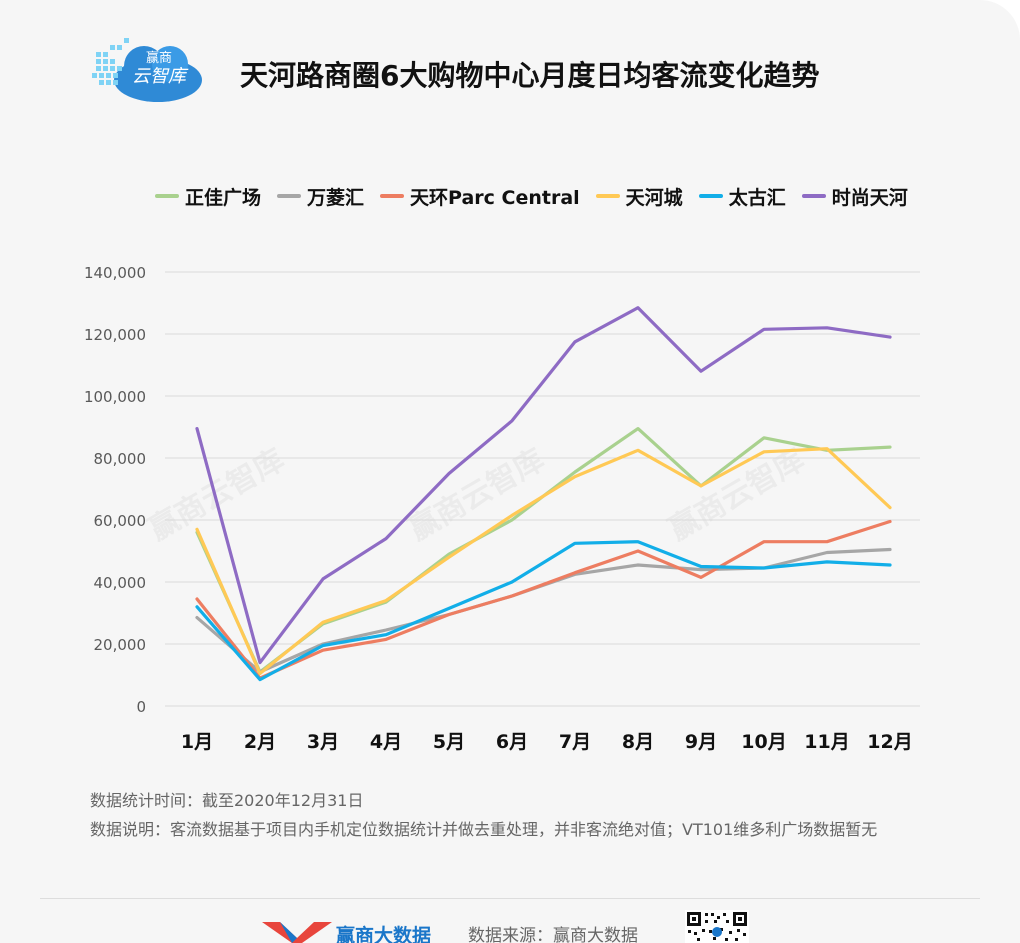  Describe the element at coordinates (869, 197) in the screenshot. I see `legend-label: 时尚天河` at that location.